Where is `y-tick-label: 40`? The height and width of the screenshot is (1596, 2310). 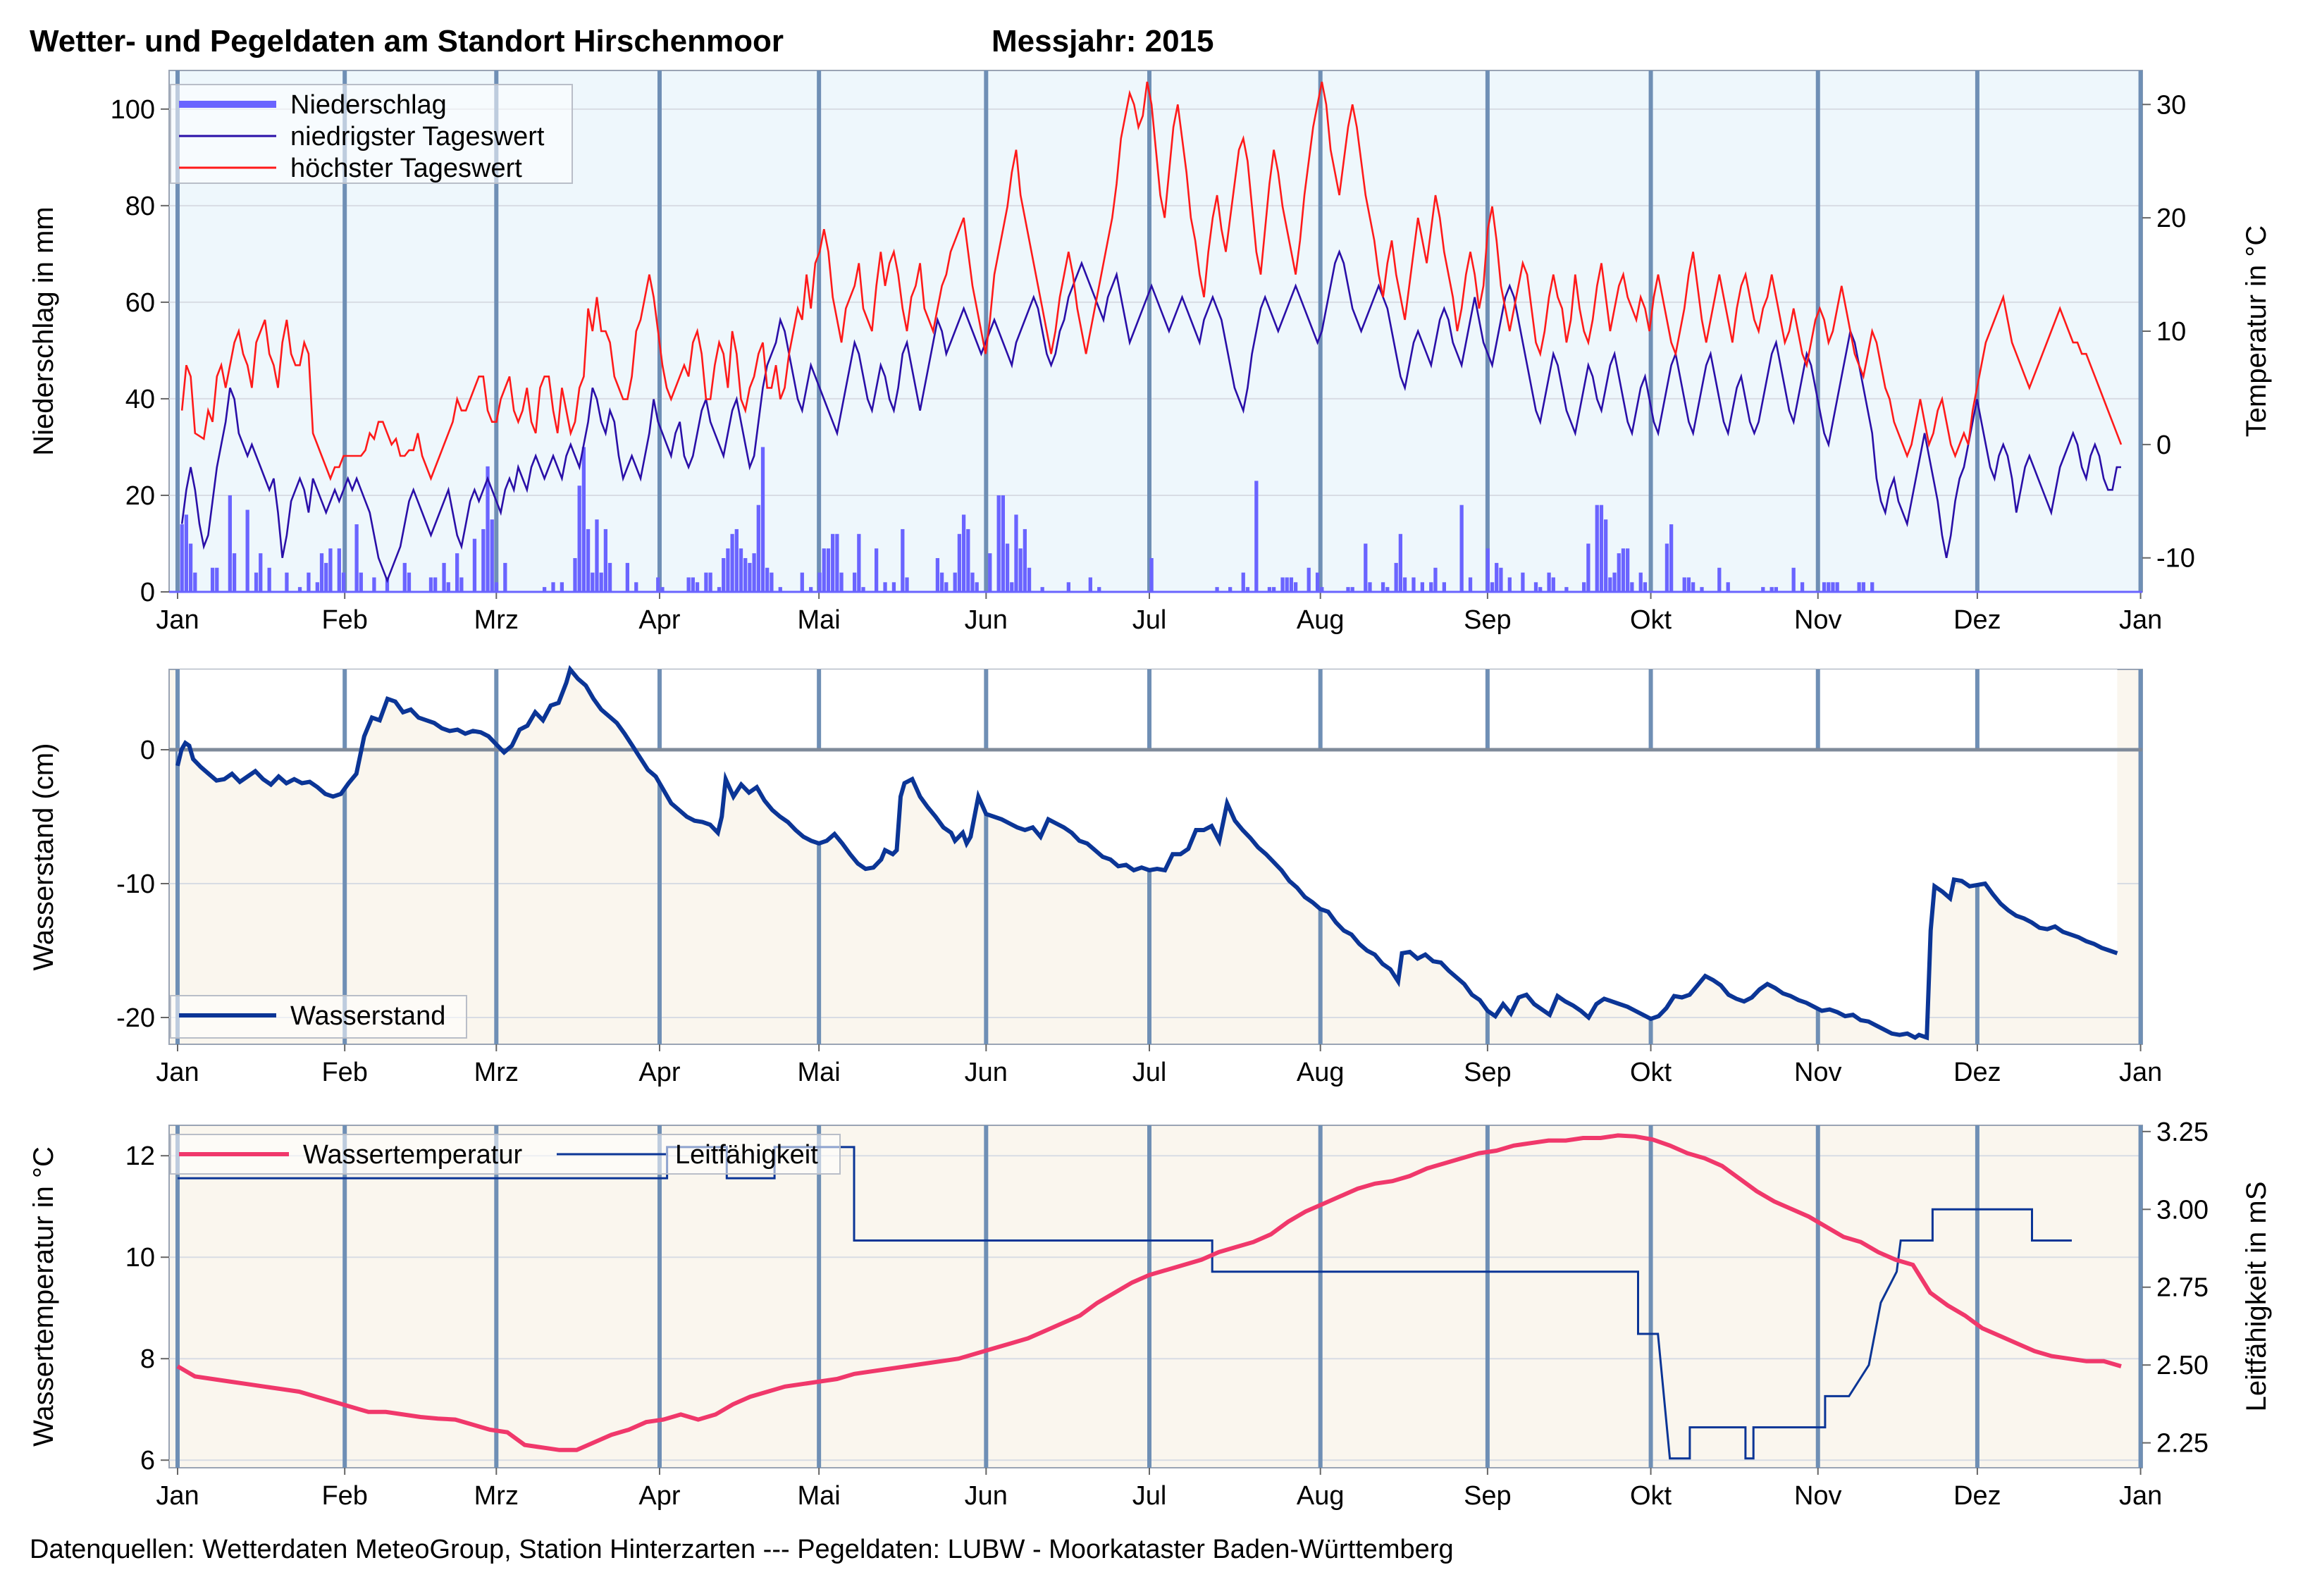
y-tick-label: 40 is located at coordinates (140, 399).